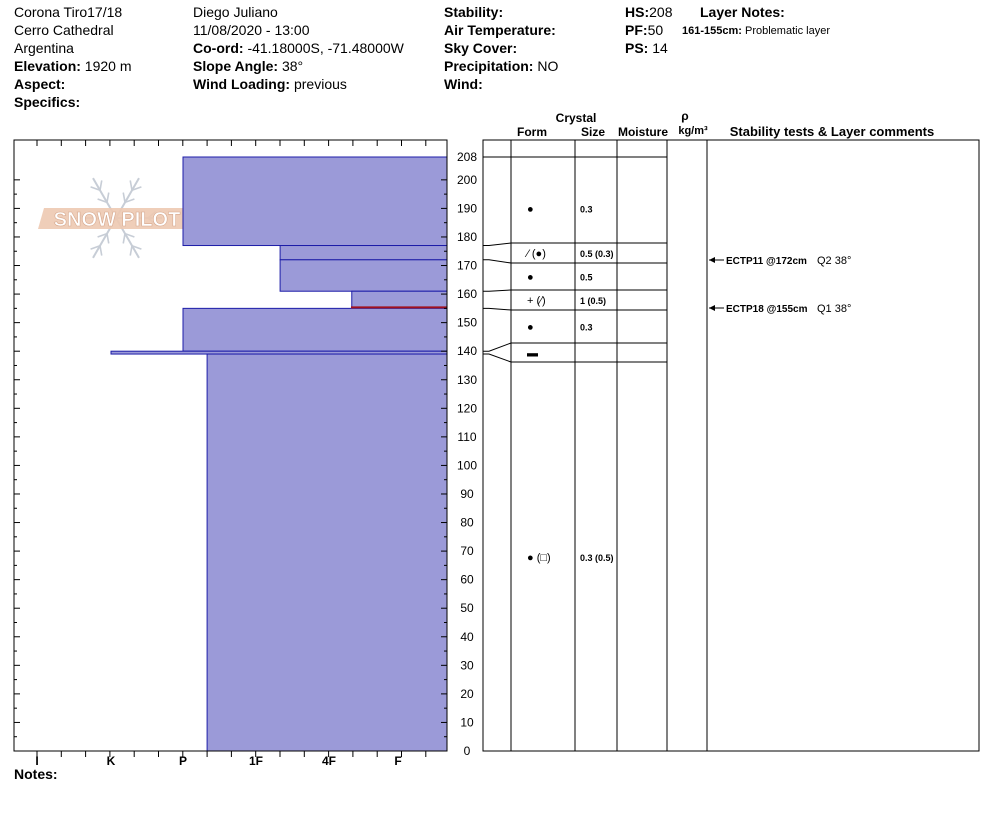  Describe the element at coordinates (474, 12) in the screenshot. I see `stability-label: Stability:` at that location.